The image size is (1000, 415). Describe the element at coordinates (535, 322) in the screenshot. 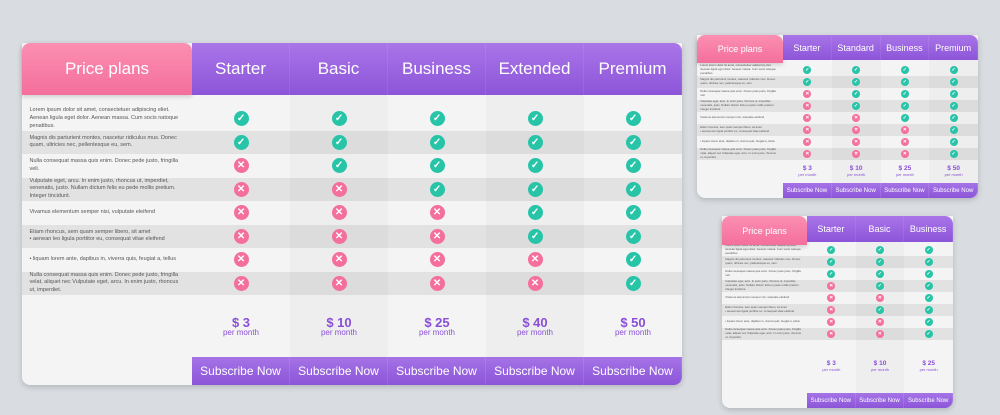

I see `price-amount: $ 40` at that location.